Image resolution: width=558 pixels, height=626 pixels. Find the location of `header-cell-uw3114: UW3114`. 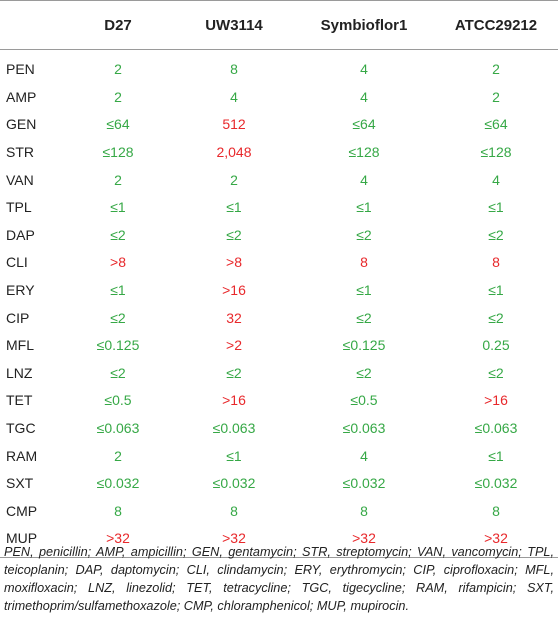

header-cell-uw3114: UW3114 is located at coordinates (234, 25).